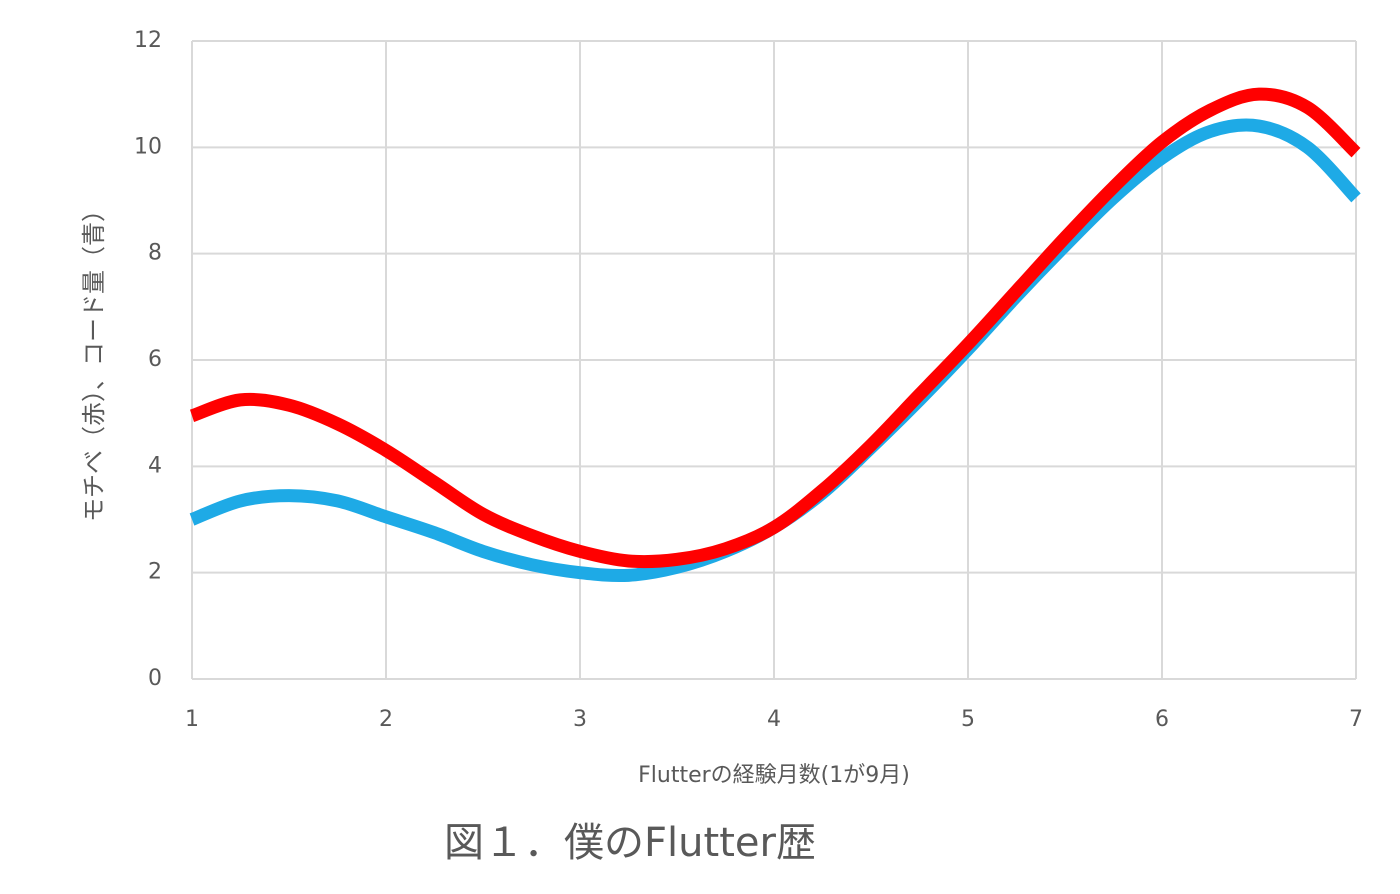 The height and width of the screenshot is (894, 1400). Describe the element at coordinates (630, 843) in the screenshot. I see `caption: 図１．僕のFlutter歴` at that location.